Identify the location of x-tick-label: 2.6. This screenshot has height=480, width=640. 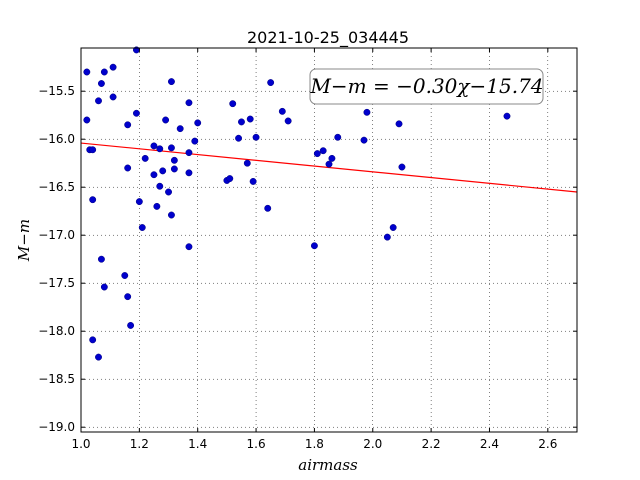
(547, 444).